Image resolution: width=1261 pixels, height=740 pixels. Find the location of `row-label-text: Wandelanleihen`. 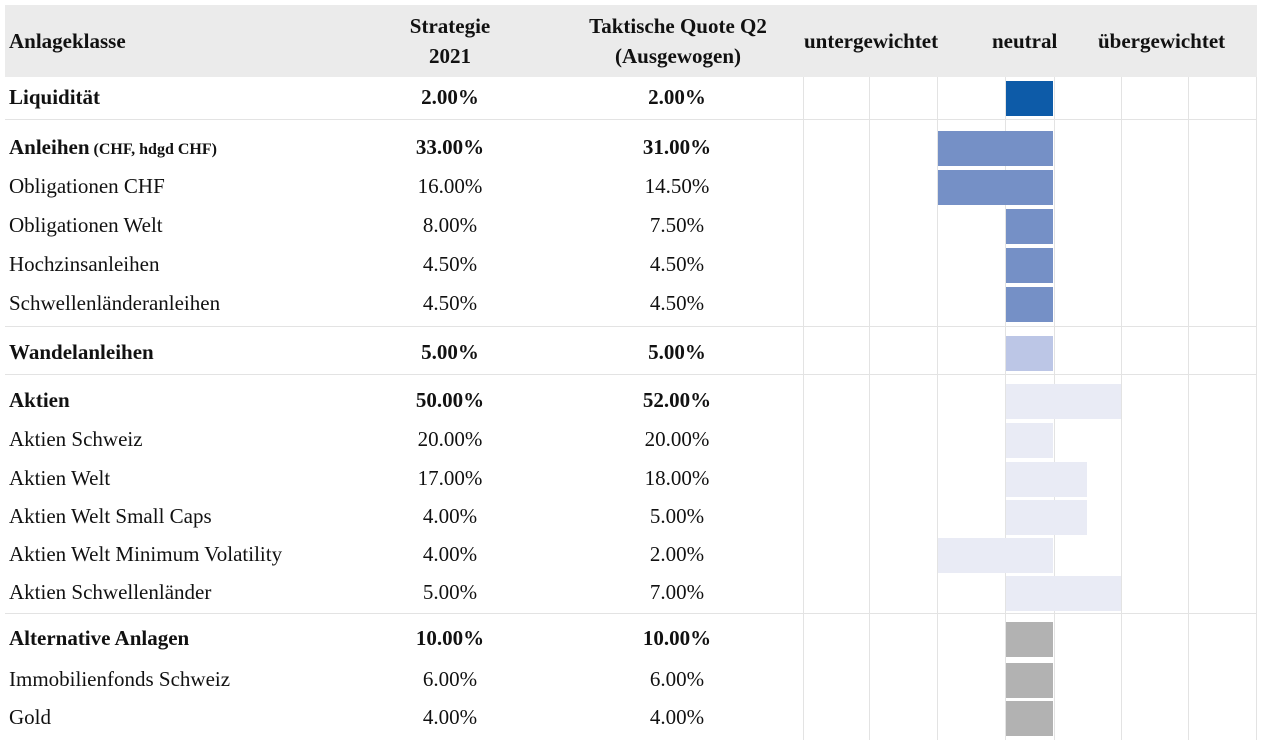

row-label-text: Wandelanleihen is located at coordinates (81, 352).